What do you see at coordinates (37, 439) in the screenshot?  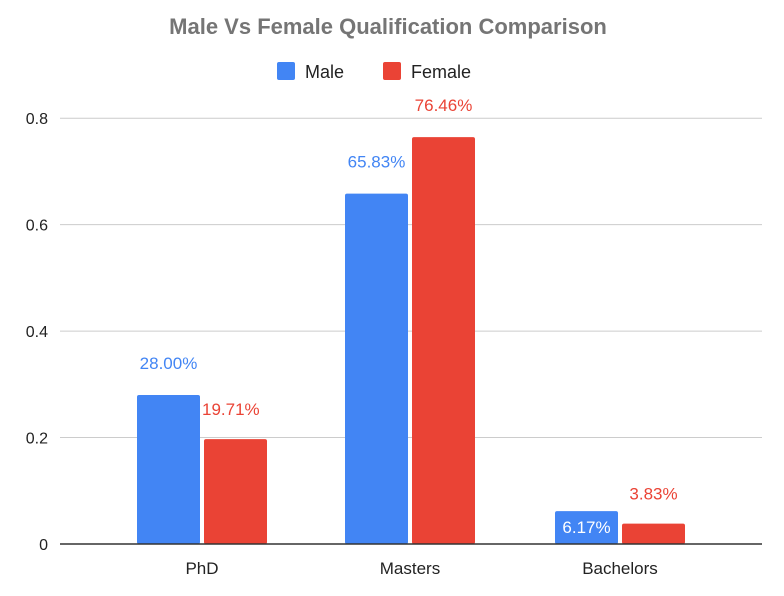 I see `y-tick-label: 0.2` at bounding box center [37, 439].